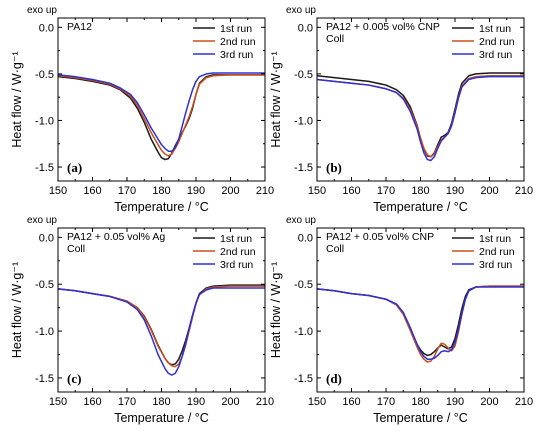 The height and width of the screenshot is (431, 550). I want to click on sample-label: PA12, so click(79, 27).